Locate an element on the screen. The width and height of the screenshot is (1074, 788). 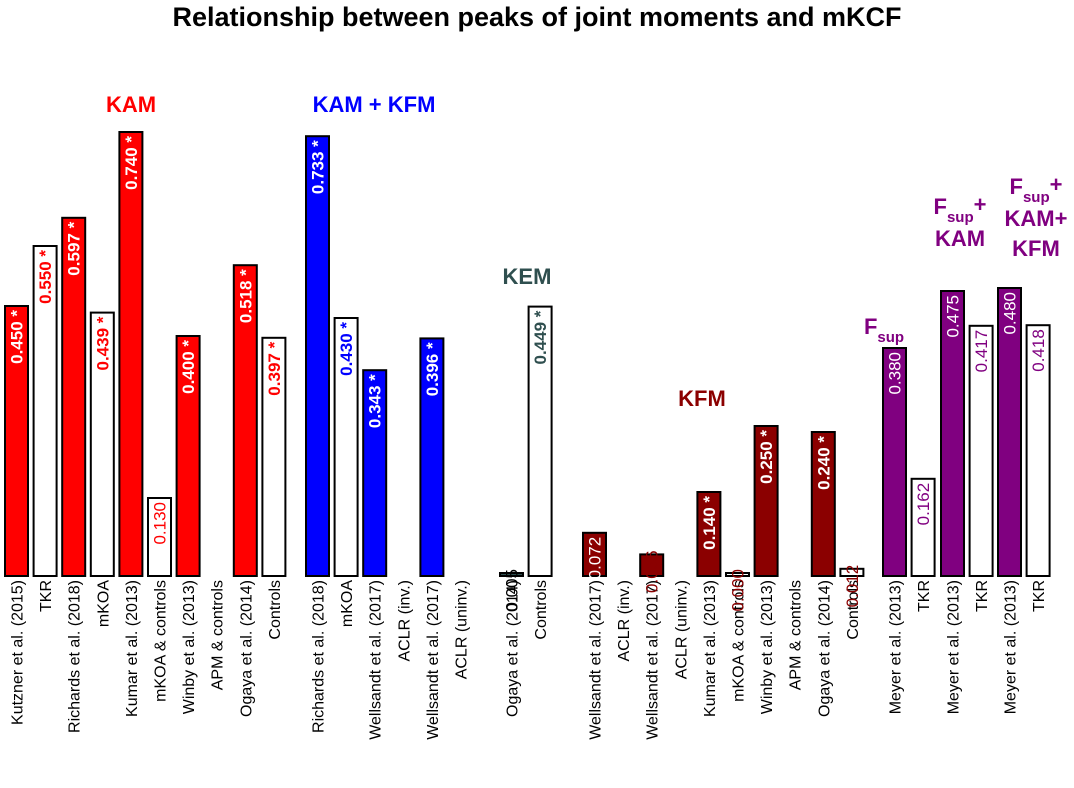
bar-group: Meyer et al. (2013) 0.475 TKR 0.417 Fsup+KAM is located at coordinates (964, 453).